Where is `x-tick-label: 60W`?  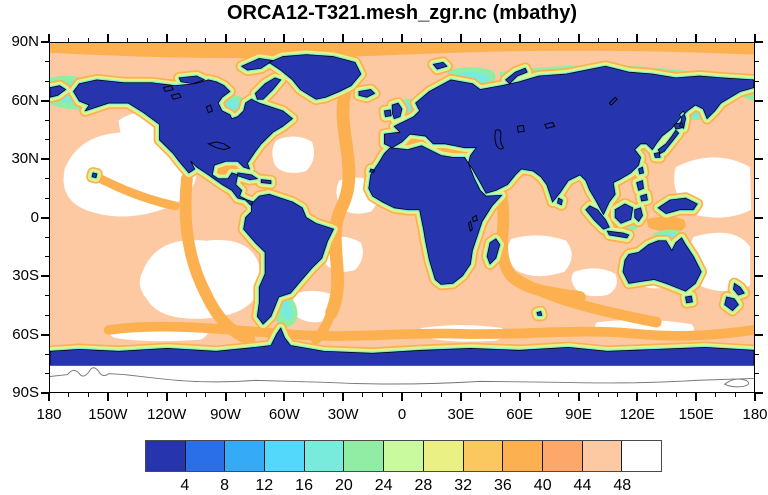 x-tick-label: 60W is located at coordinates (284, 414).